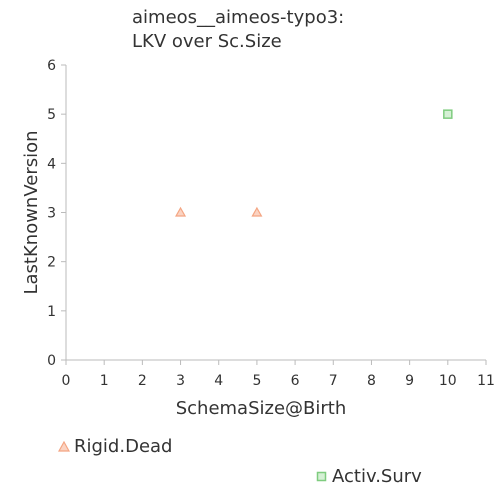 The image size is (500, 500). Describe the element at coordinates (409, 381) in the screenshot. I see `x-tick-label: 9` at that location.